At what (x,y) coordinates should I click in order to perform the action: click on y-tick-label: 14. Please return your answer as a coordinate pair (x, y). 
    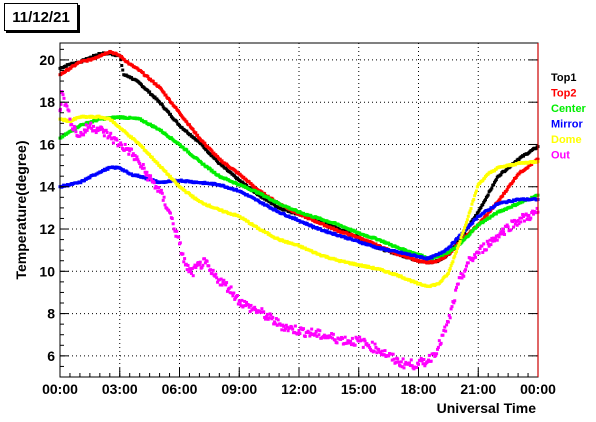
    Looking at the image, I should click on (47, 187).